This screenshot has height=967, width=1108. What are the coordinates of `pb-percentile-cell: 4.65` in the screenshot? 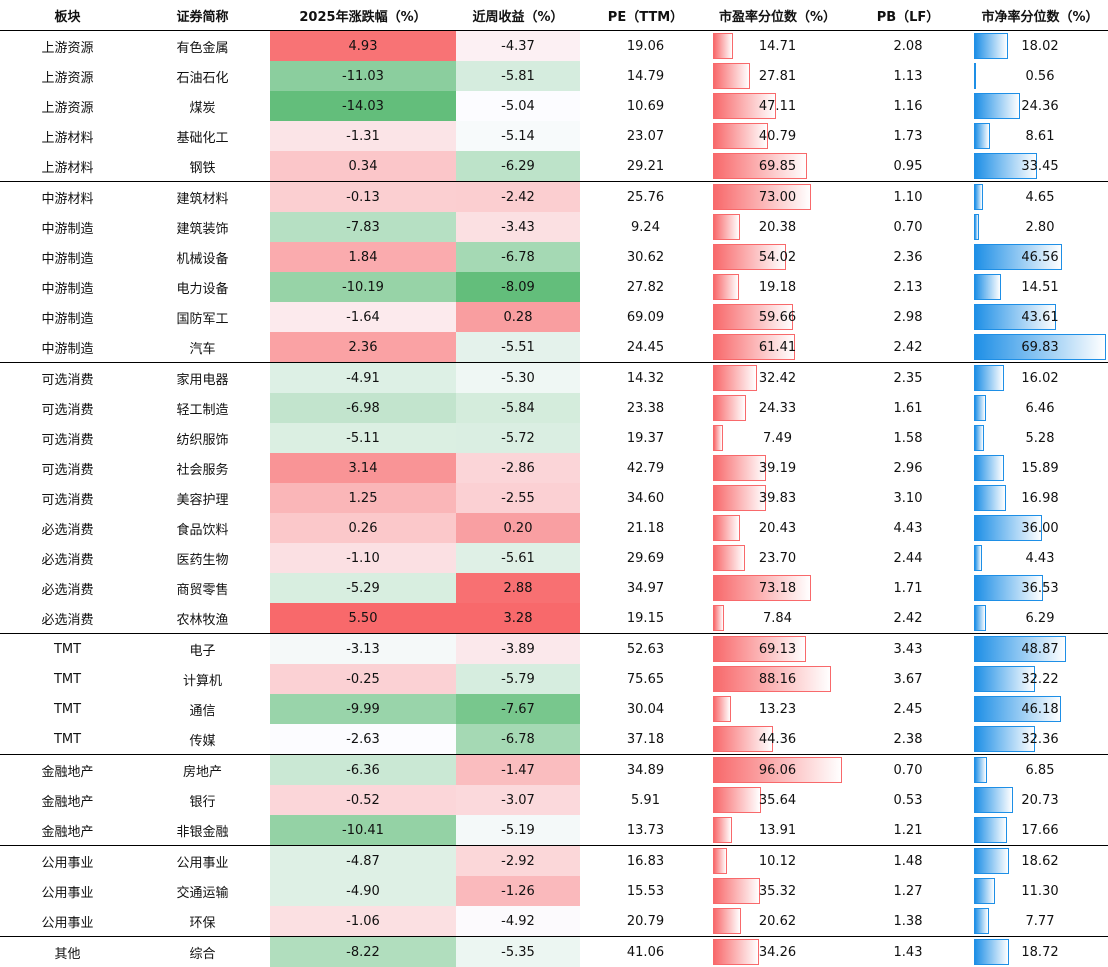 It's located at (1040, 197).